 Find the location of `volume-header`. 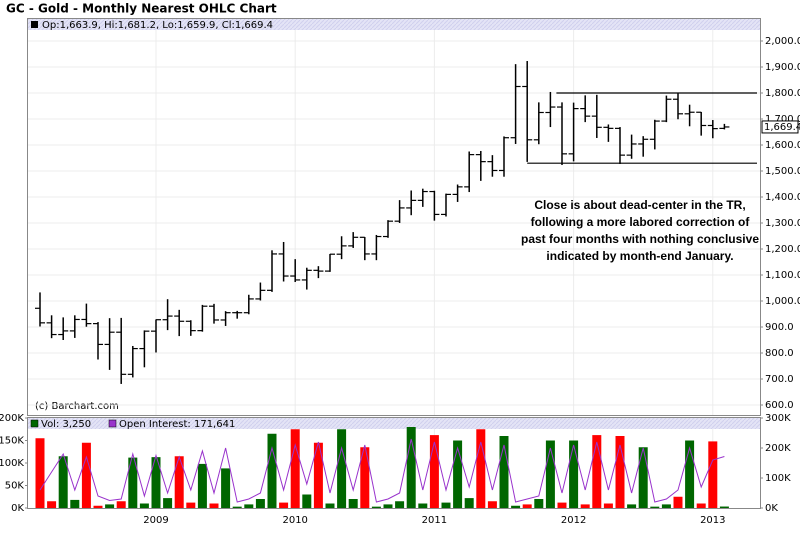

volume-header is located at coordinates (394, 423).